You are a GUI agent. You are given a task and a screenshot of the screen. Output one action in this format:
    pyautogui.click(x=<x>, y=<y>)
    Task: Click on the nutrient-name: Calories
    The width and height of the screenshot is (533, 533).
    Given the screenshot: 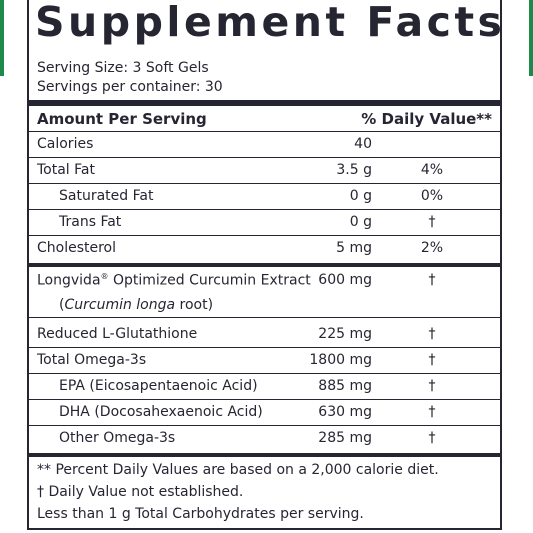 What is the action you would take?
    pyautogui.click(x=65, y=144)
    